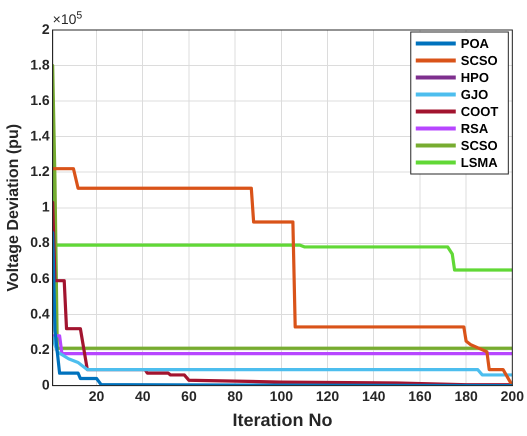  I want to click on x-tick-label: 80, so click(235, 396).